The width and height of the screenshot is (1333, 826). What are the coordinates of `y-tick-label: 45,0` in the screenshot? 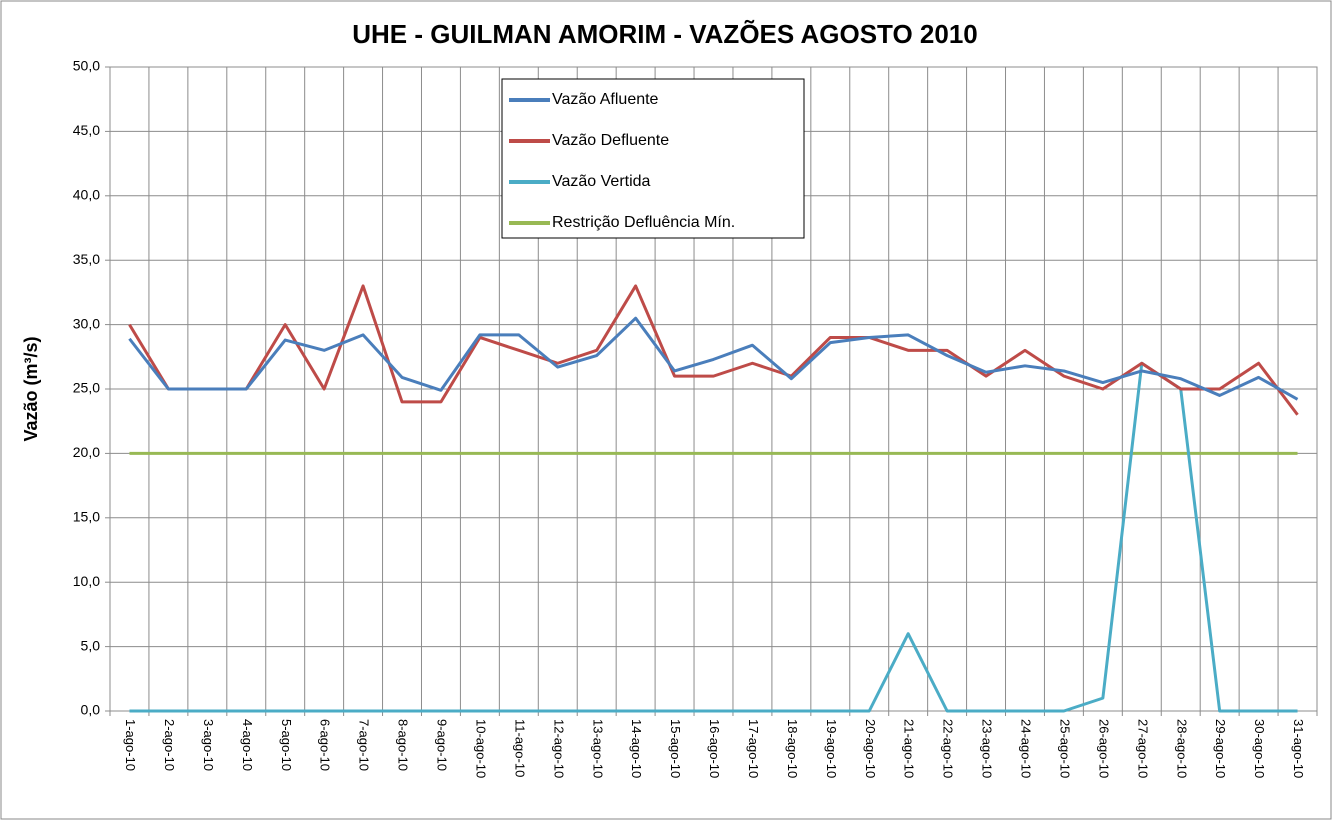 It's located at (86, 130).